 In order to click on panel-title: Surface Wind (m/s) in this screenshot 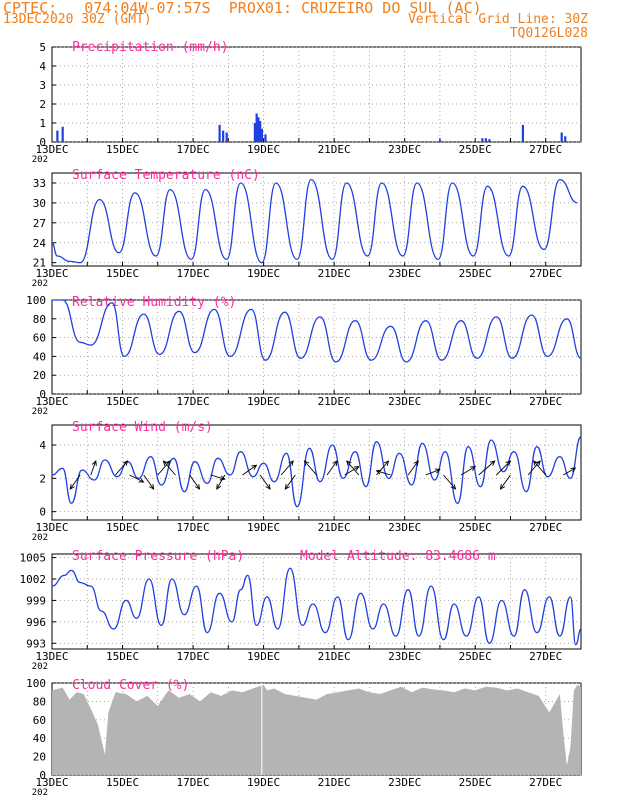, I will do `click(142, 427)`.